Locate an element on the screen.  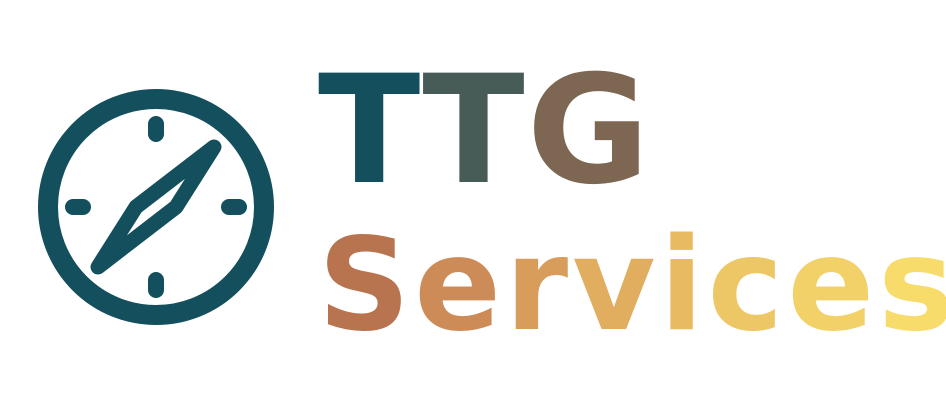
brand-name-line1: TTG is located at coordinates (485, 131).